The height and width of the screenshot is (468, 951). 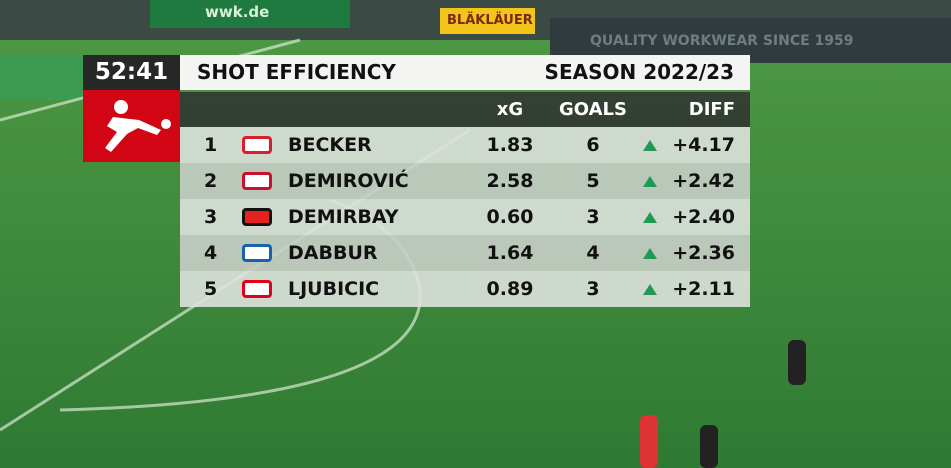 I want to click on column-label: DIFF, so click(x=711, y=109).